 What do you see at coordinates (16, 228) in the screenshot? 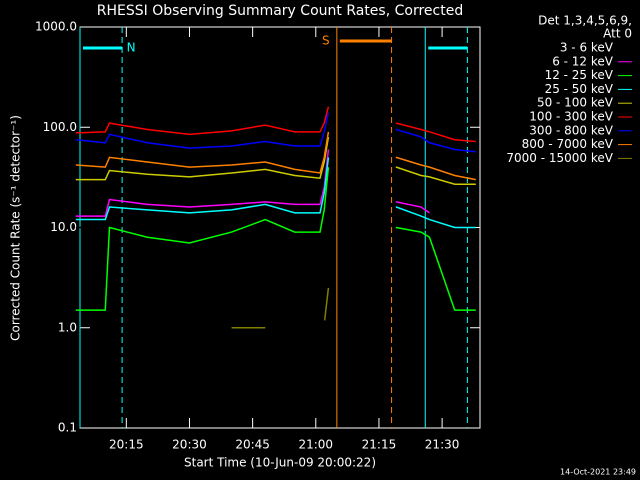
I see `y-axis-label: Corrected Count Rate (s⁻¹ detector⁻¹)` at bounding box center [16, 228].